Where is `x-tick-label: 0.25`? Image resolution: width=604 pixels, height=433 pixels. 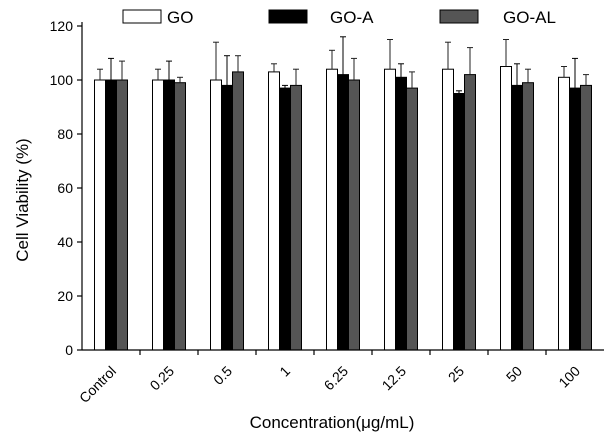
x-tick-label: 0.25 is located at coordinates (162, 378).